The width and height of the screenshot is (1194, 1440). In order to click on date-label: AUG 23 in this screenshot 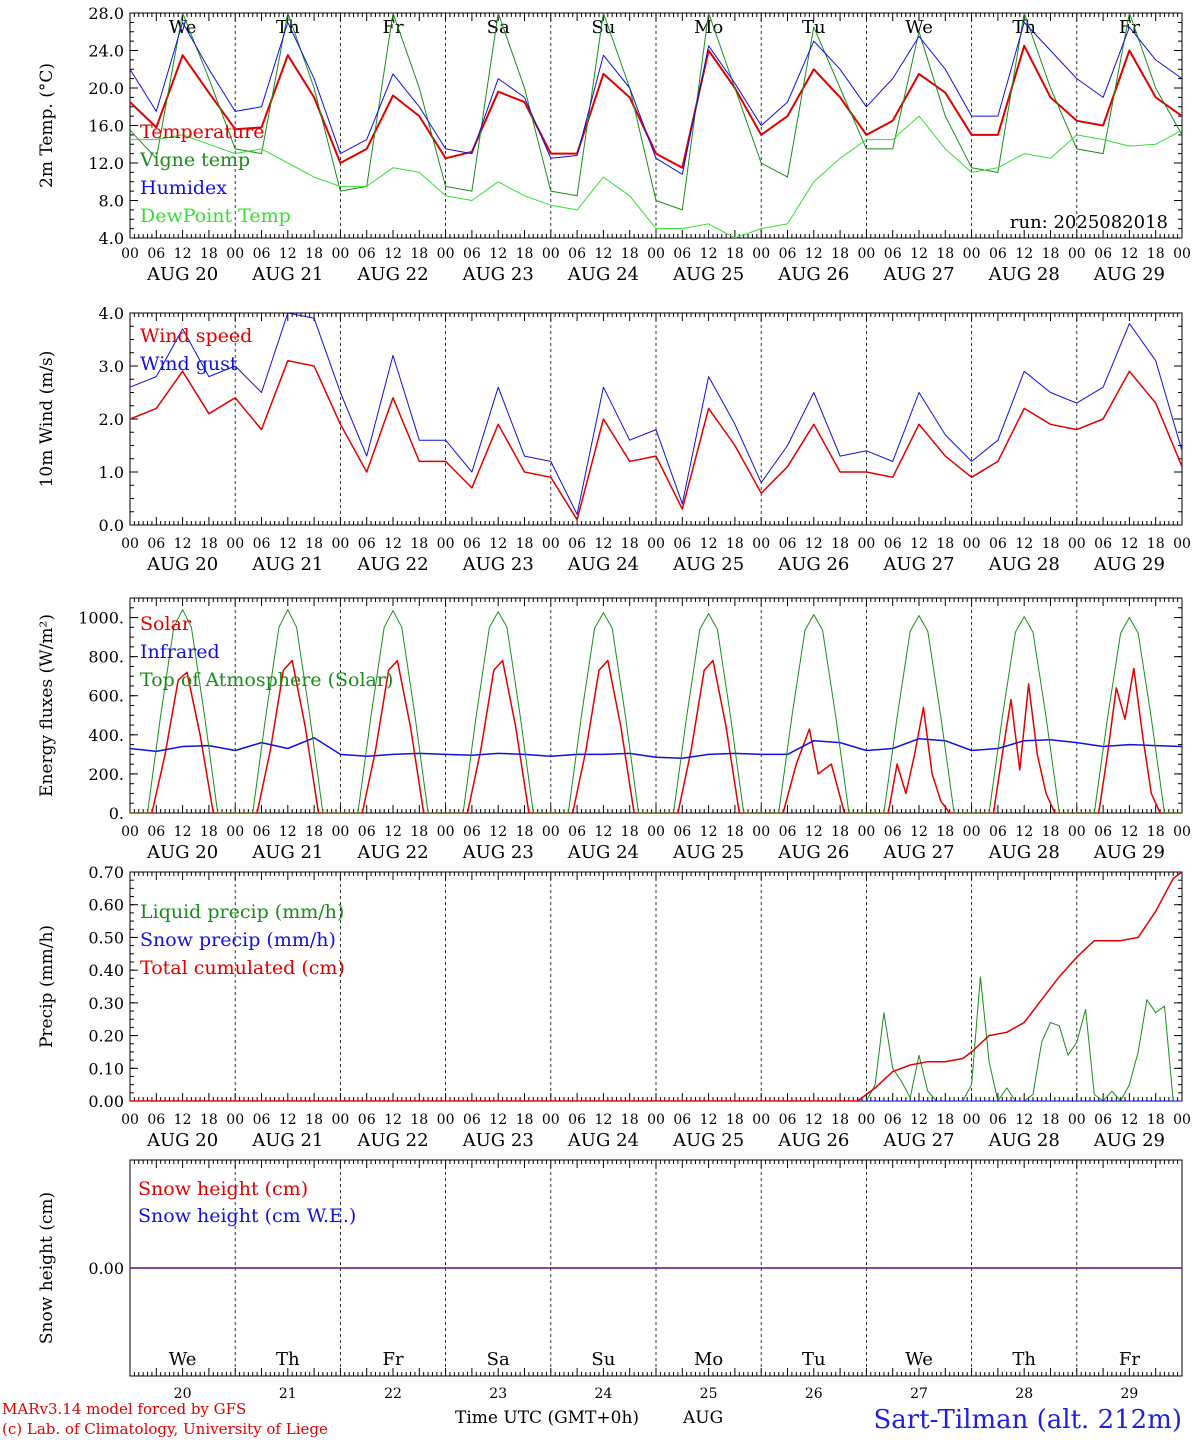, I will do `click(498, 274)`.